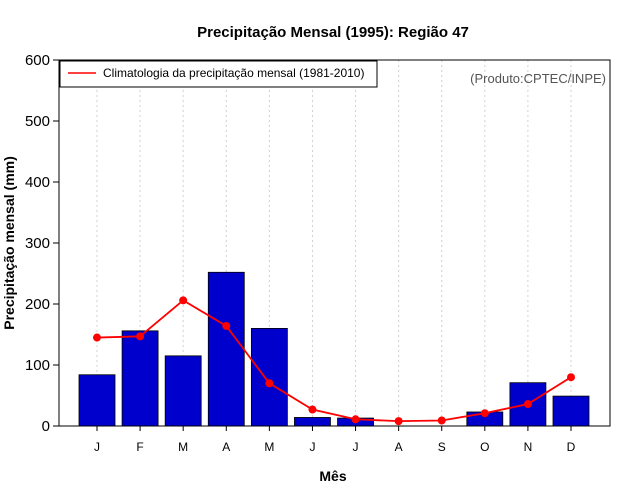 This screenshot has height=500, width=640. Describe the element at coordinates (538, 78) in the screenshot. I see `credit-text: (Produto:CPTEC/INPE)` at that location.